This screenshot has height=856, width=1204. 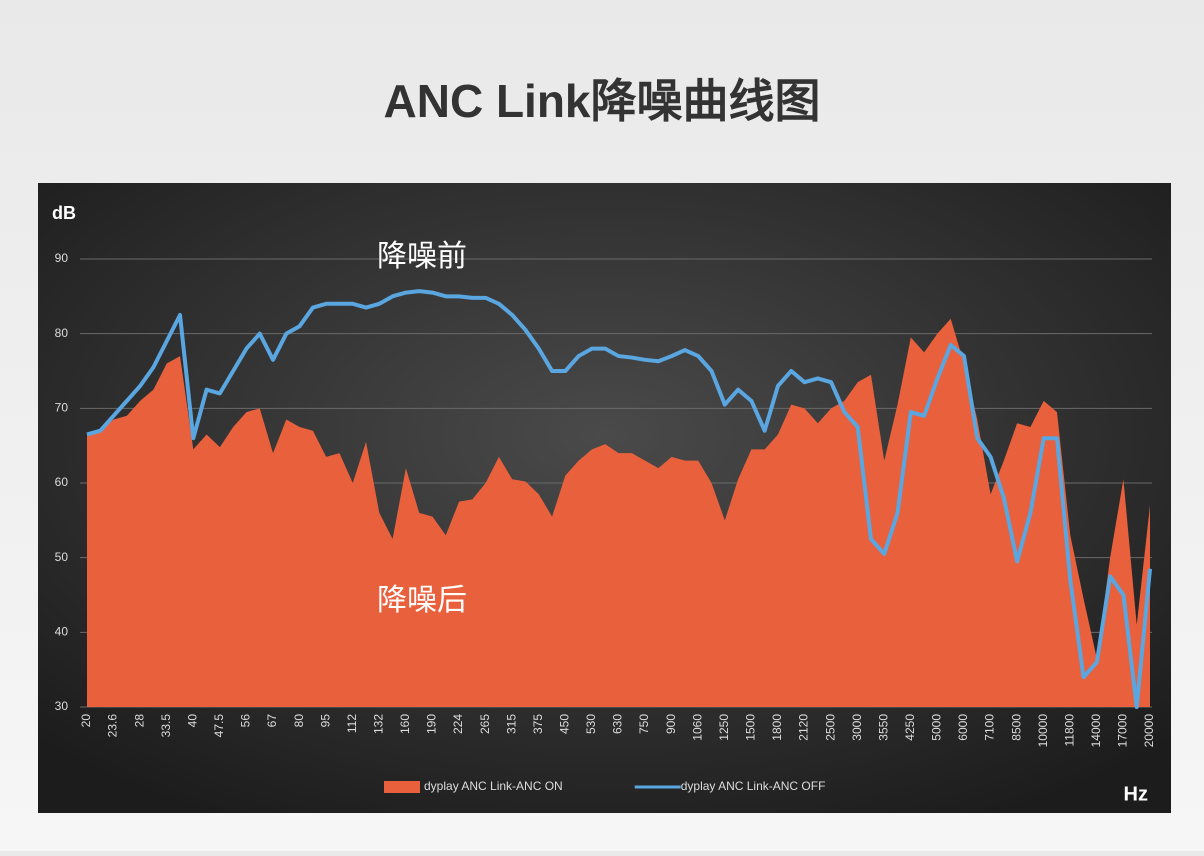 What do you see at coordinates (458, 724) in the screenshot?
I see `x-tick-label: 224` at bounding box center [458, 724].